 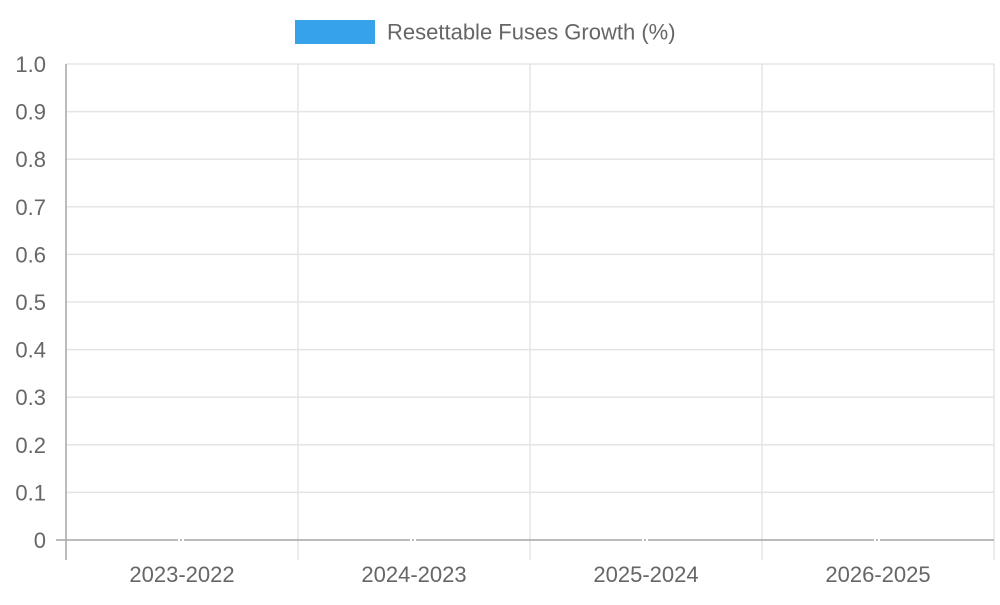 I want to click on y-tick-label: 0.4, so click(x=30, y=350).